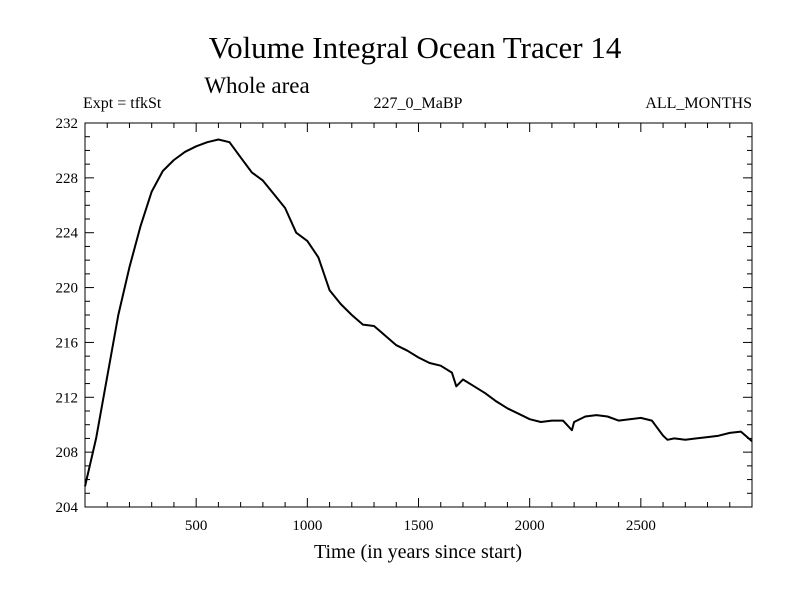 This screenshot has height=600, width=800. What do you see at coordinates (698, 103) in the screenshot?
I see `months-annotation: ALL_MONTHS` at bounding box center [698, 103].